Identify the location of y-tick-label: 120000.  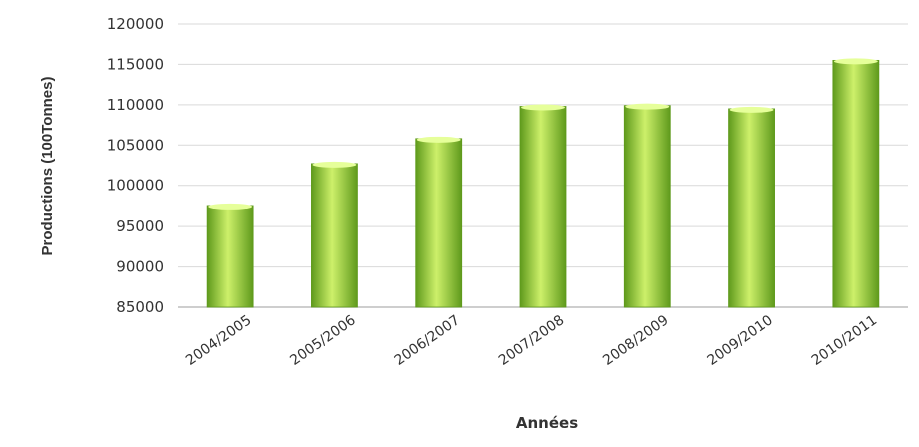
(135, 24).